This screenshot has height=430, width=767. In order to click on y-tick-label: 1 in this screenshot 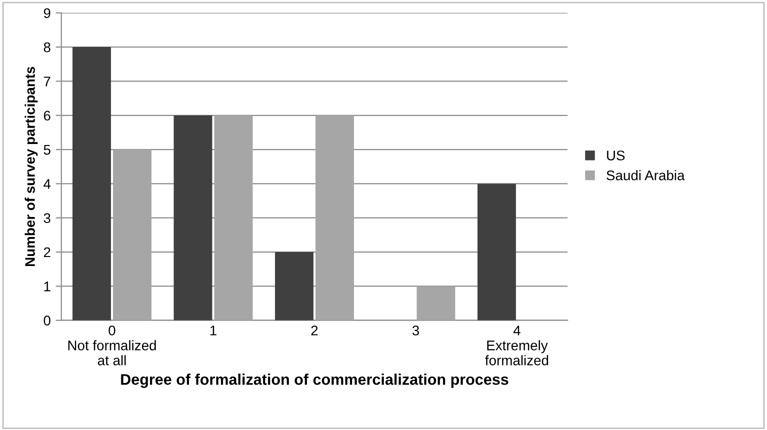, I will do `click(47, 287)`.